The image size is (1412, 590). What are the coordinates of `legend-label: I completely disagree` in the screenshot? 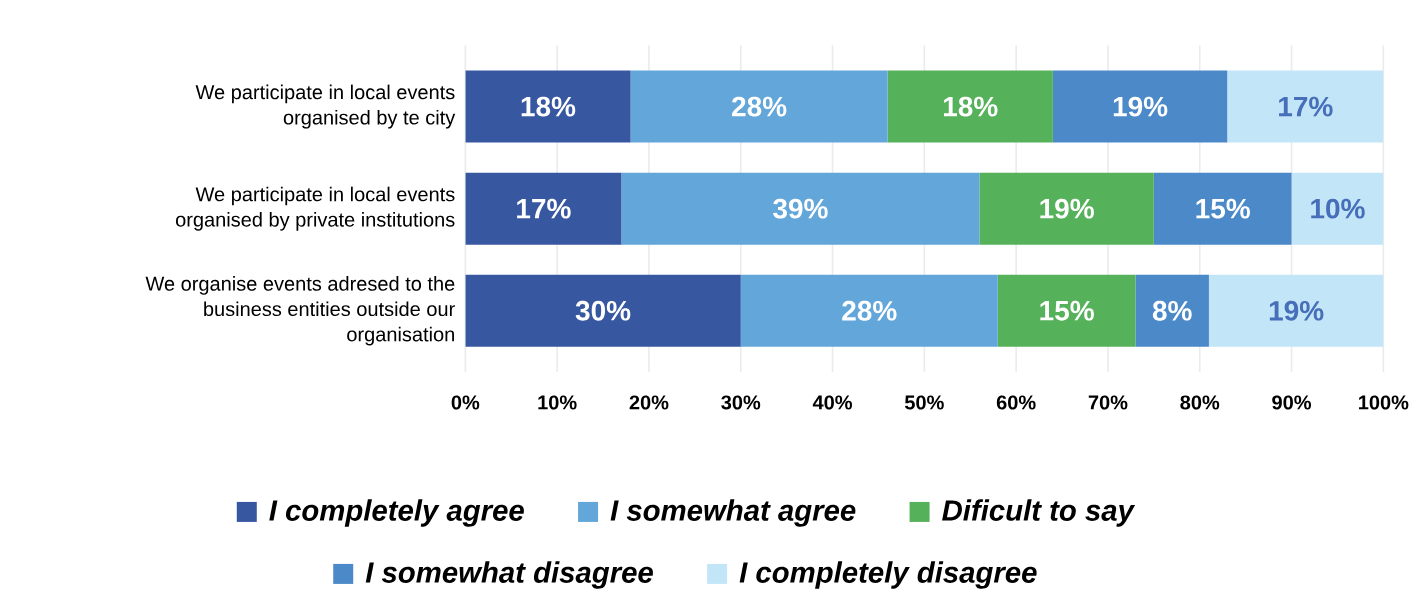 It's located at (888, 575).